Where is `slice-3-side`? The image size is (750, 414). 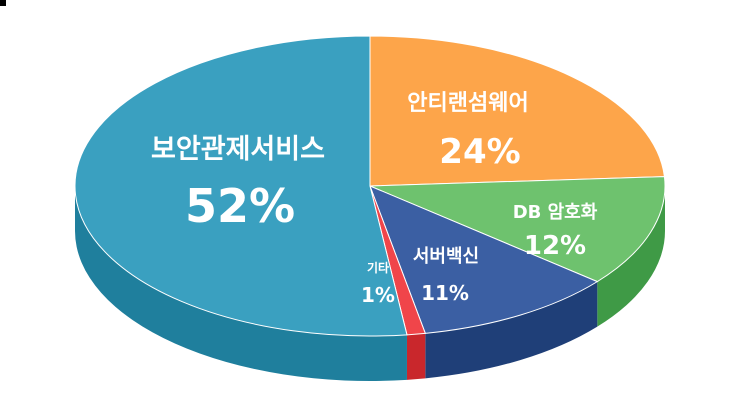 slice-3-side is located at coordinates (416, 356).